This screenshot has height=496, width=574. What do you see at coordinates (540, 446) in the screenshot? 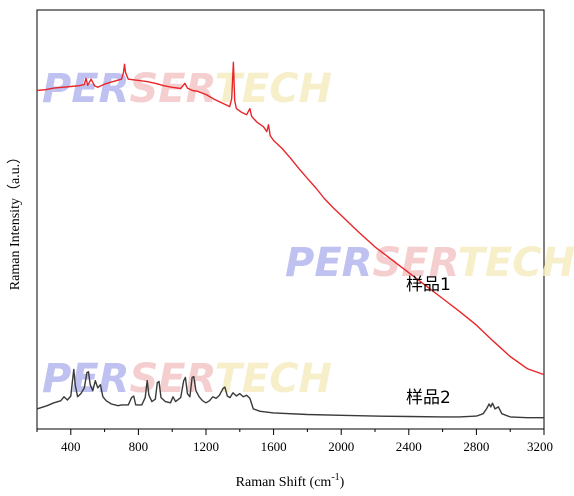
I see `x-tick-label: 3200` at bounding box center [540, 446].